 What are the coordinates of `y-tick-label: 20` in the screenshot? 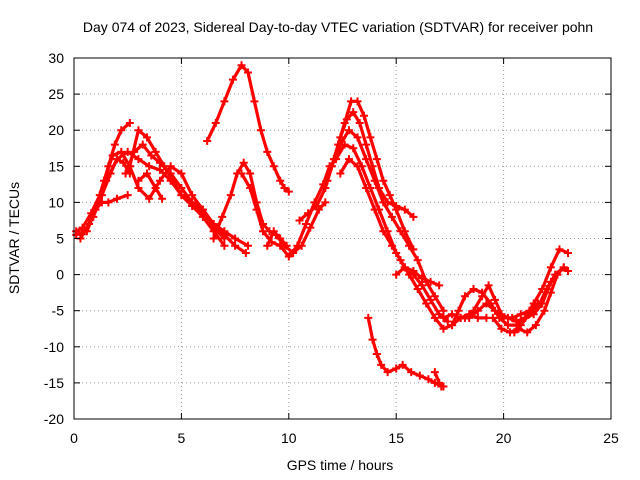 It's located at (56, 130).